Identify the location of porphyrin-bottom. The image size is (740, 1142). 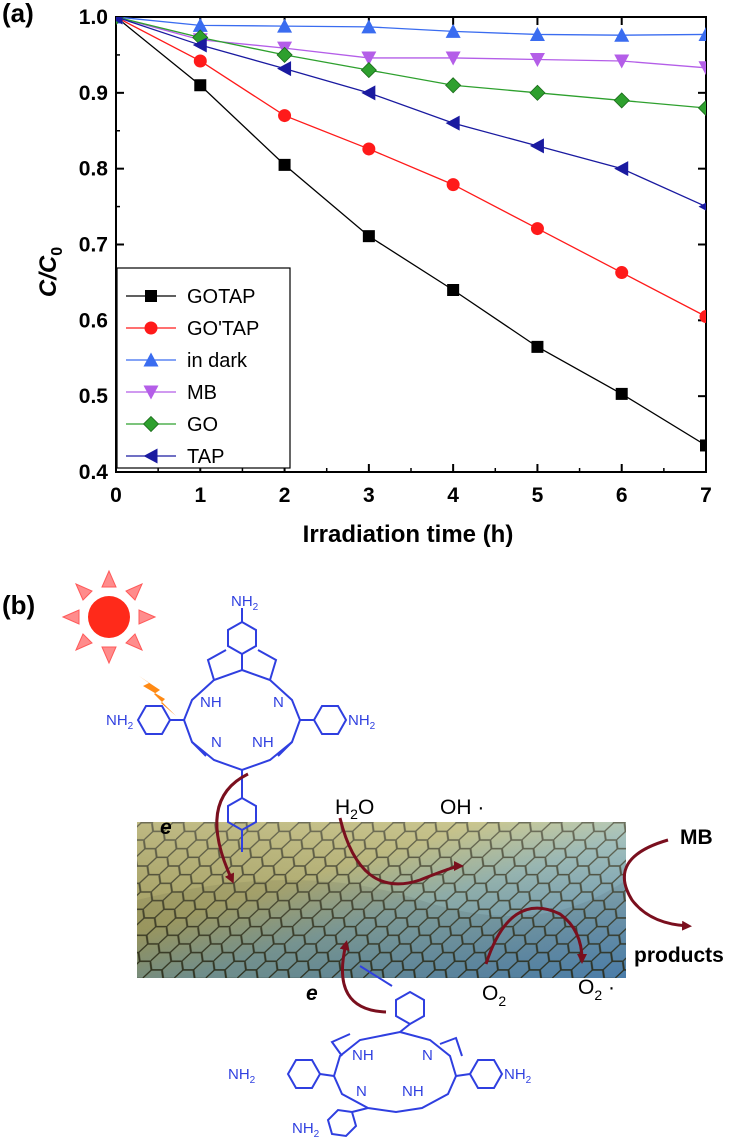
(395, 1051).